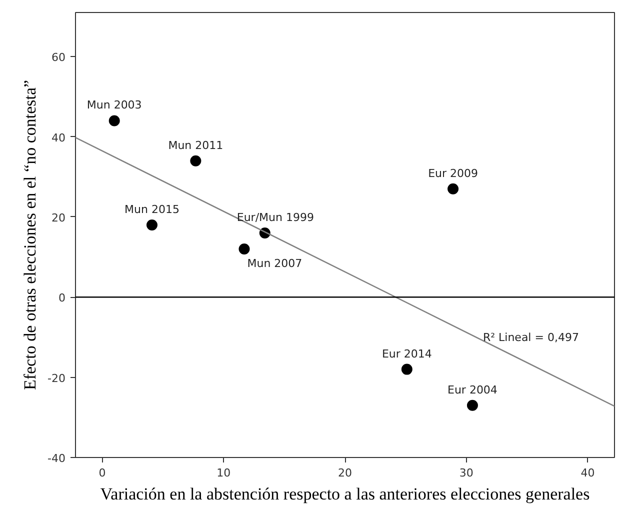  What do you see at coordinates (407, 353) in the screenshot?
I see `annotation: Eur 2014` at bounding box center [407, 353].